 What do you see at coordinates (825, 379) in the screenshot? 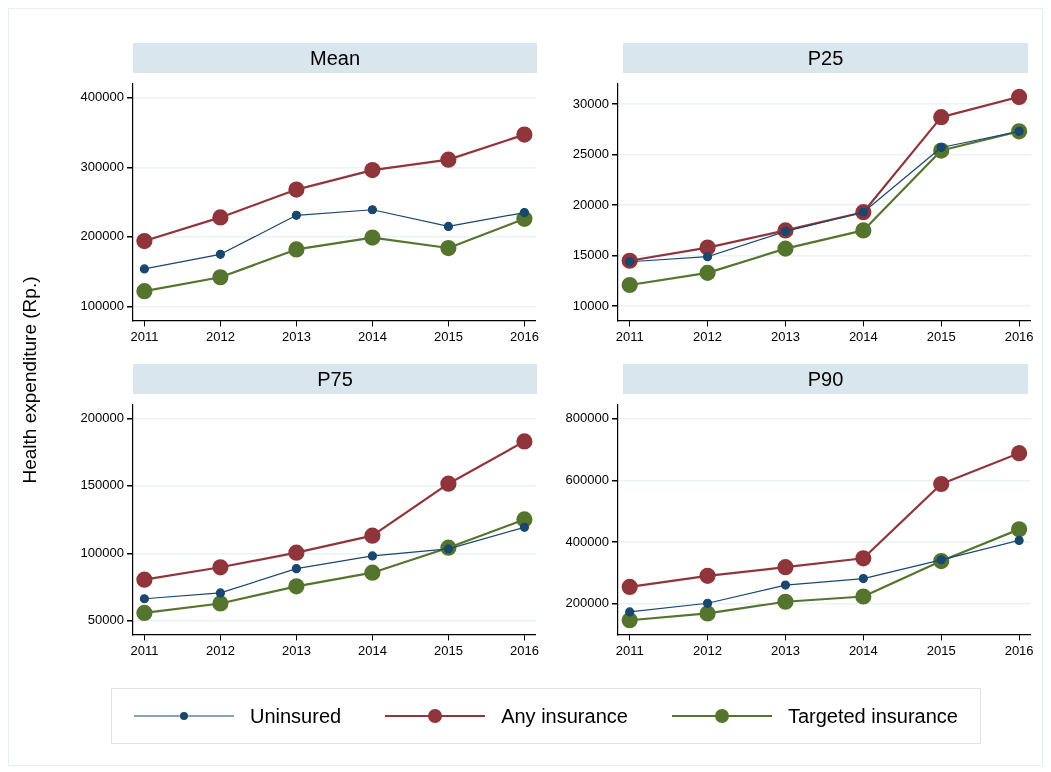
I see `chart-title: P90` at bounding box center [825, 379].